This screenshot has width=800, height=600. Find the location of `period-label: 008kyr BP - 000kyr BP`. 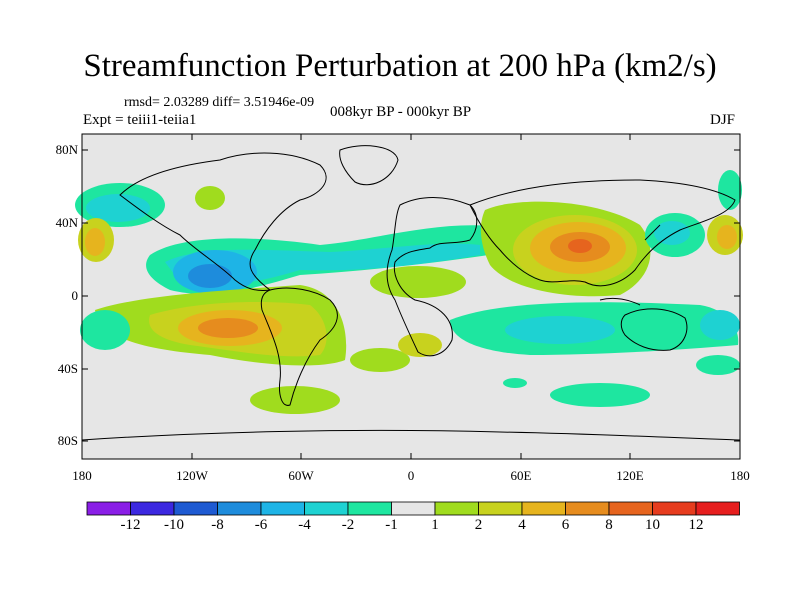

period-label: 008kyr BP - 000kyr BP is located at coordinates (401, 112).